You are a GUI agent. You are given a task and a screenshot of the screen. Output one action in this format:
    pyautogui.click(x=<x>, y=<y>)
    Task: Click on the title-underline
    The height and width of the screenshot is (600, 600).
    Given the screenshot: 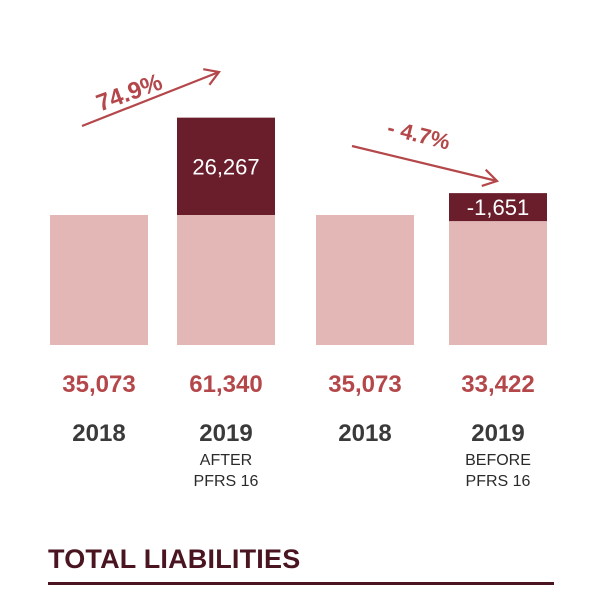 What is the action you would take?
    pyautogui.click(x=301, y=583)
    